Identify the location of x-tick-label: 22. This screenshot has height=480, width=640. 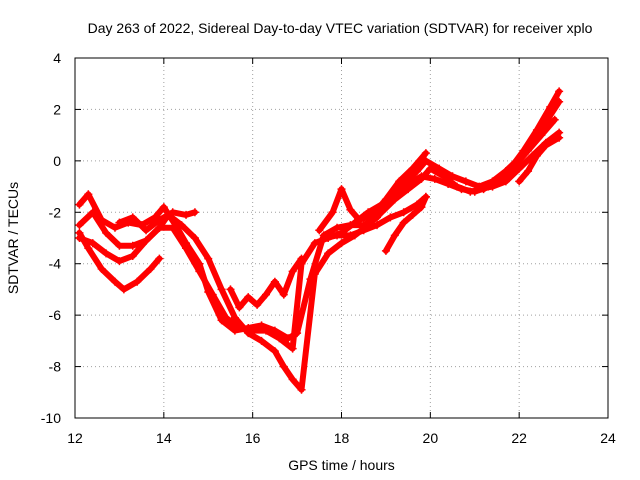
(519, 438).